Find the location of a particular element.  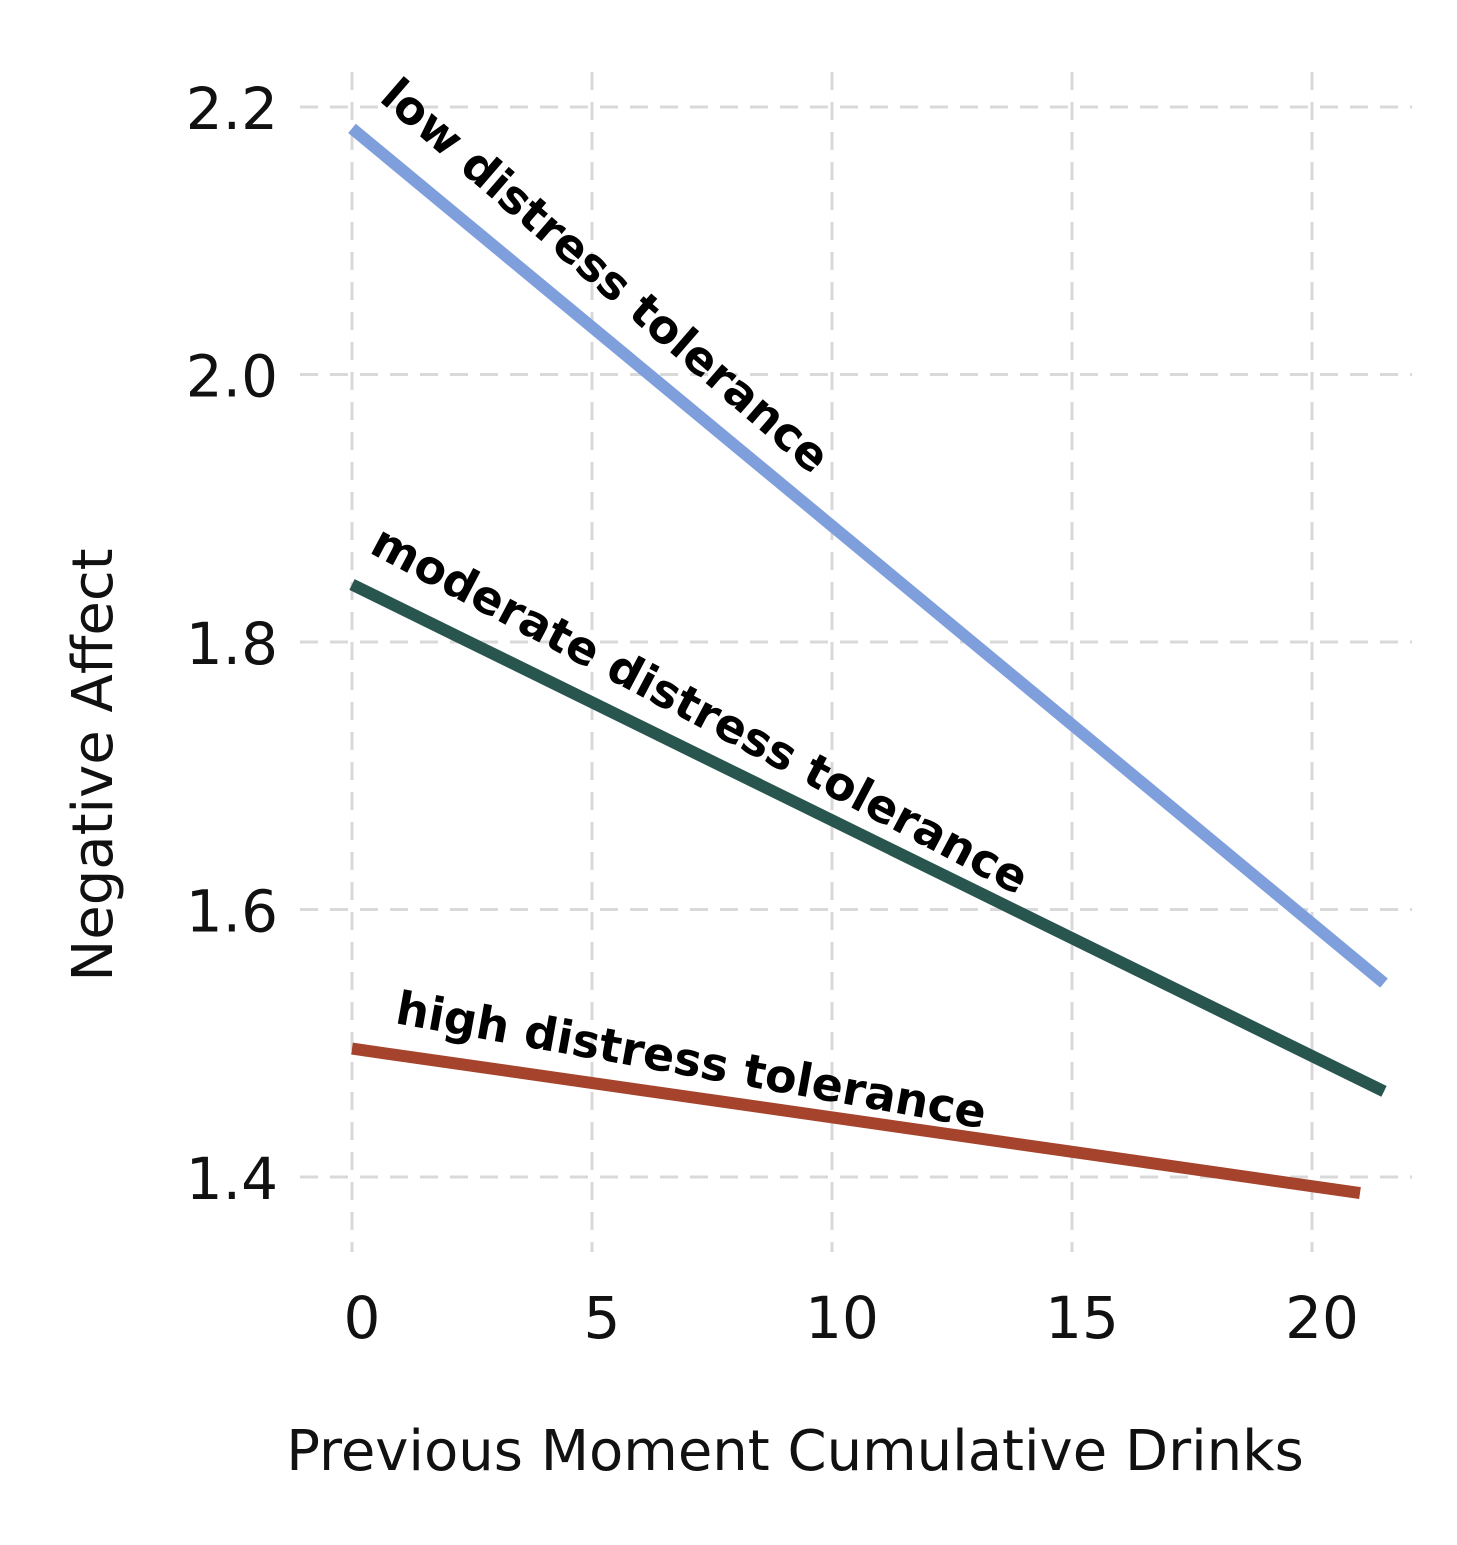

series-label-2: high distress tolerance is located at coordinates (691, 1060).